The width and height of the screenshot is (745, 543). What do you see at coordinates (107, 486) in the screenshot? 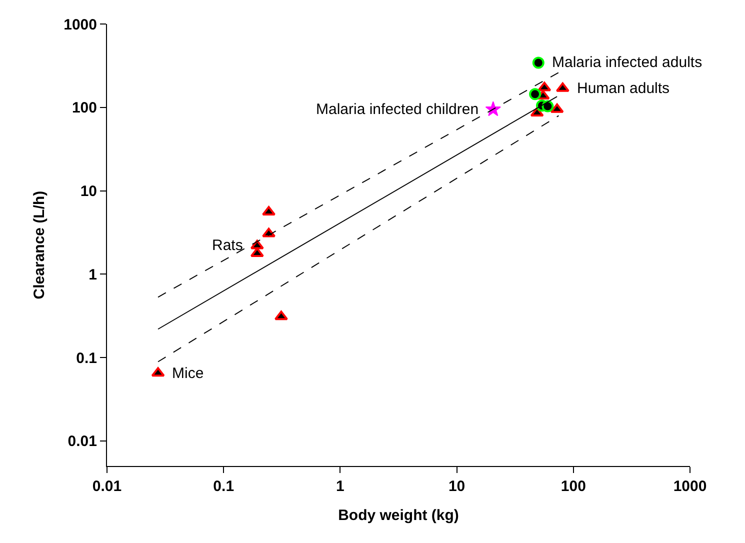
I see `x-tick-label: 0.01` at bounding box center [107, 486].